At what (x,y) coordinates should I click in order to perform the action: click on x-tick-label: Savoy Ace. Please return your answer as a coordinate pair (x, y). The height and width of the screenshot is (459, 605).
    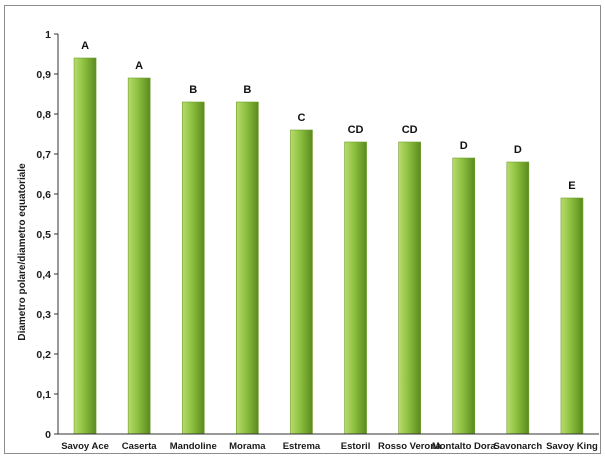
    Looking at the image, I should click on (85, 446).